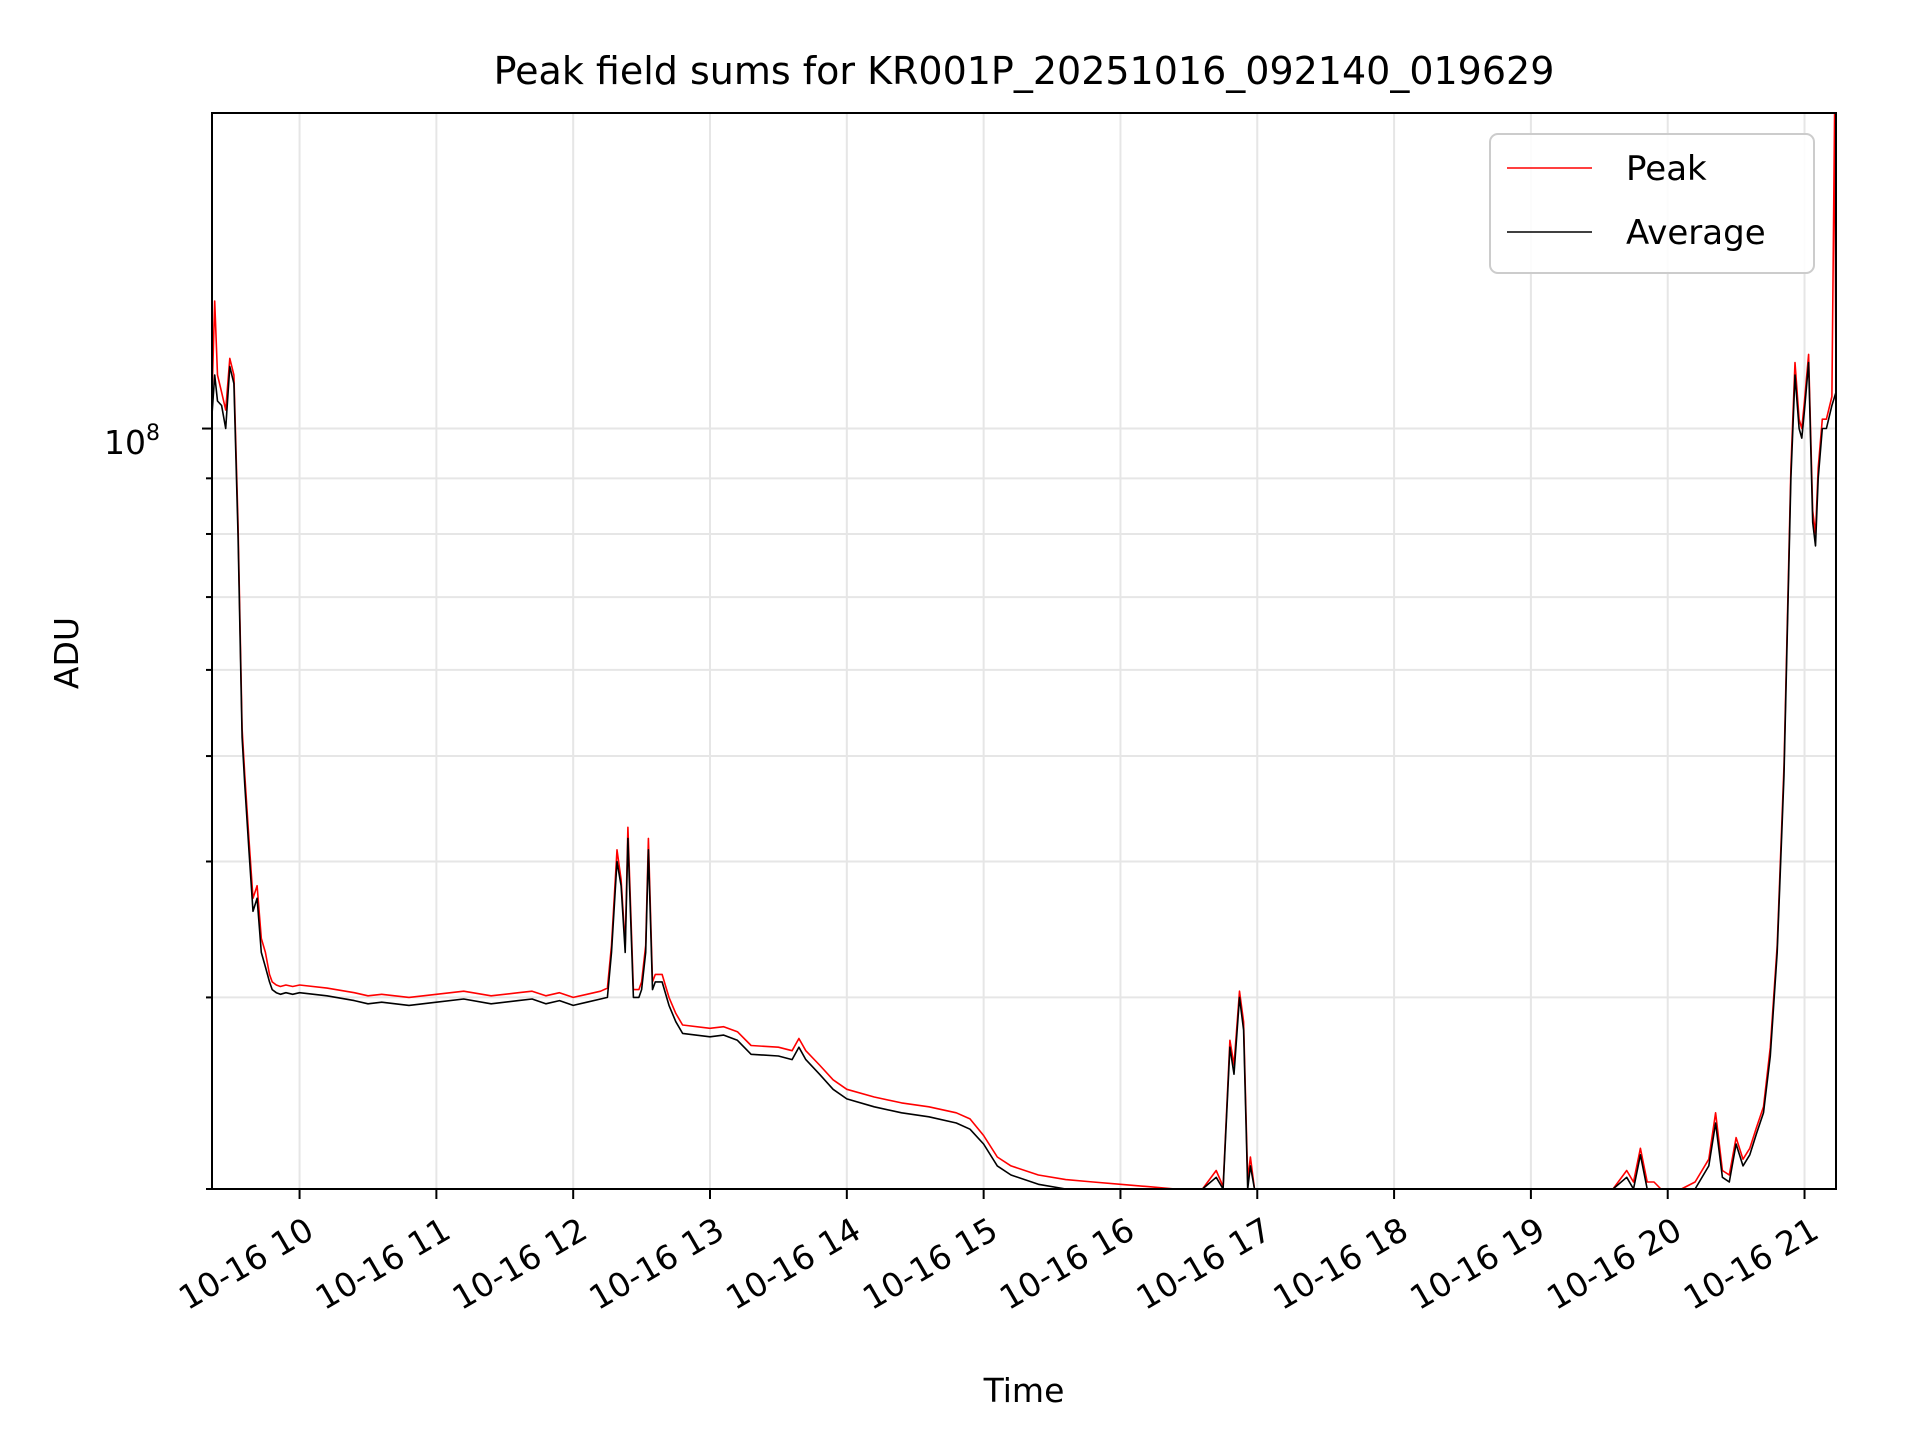 The height and width of the screenshot is (1440, 1920). What do you see at coordinates (1024, 1390) in the screenshot?
I see `x-axis-label: Time` at bounding box center [1024, 1390].